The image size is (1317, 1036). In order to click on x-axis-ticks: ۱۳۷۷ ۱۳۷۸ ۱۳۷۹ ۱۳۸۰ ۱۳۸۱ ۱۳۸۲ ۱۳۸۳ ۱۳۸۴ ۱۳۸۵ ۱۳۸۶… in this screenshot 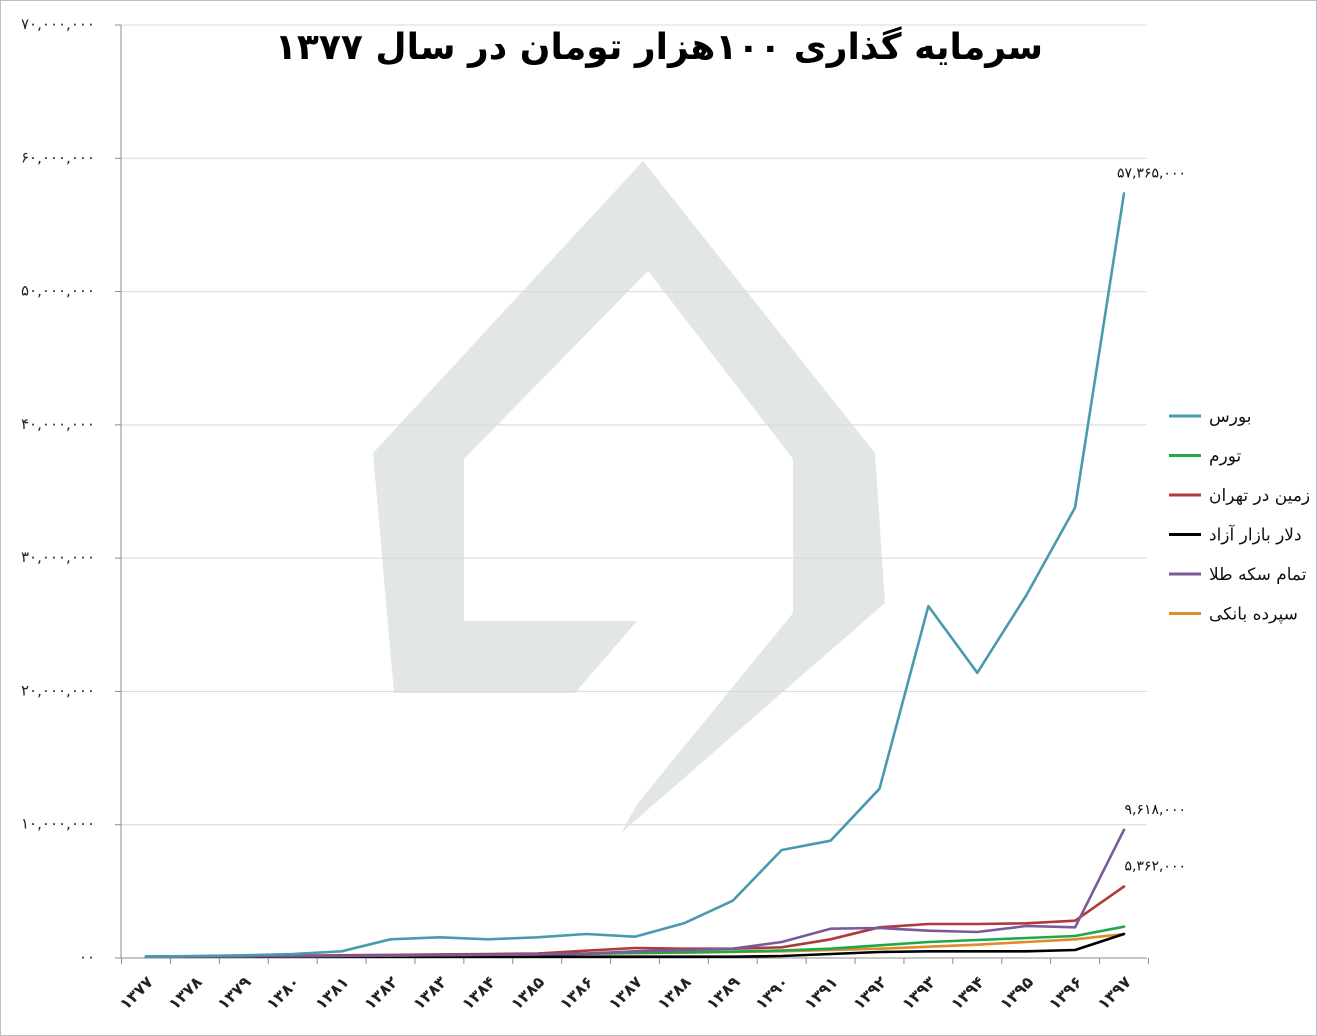, I will do `click(632, 985)`.